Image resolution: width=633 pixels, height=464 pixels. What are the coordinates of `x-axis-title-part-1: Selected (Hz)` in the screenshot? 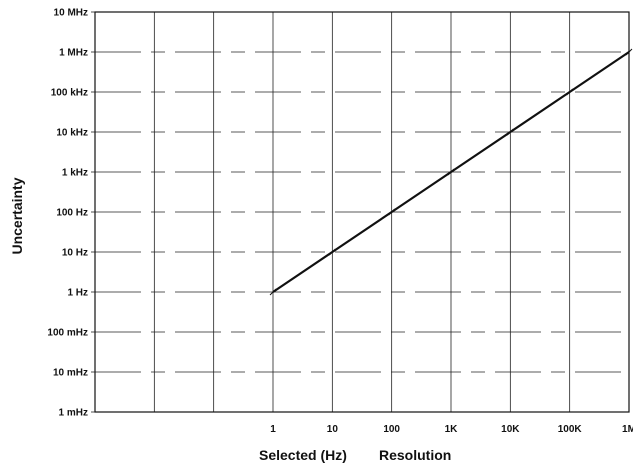 It's located at (303, 455).